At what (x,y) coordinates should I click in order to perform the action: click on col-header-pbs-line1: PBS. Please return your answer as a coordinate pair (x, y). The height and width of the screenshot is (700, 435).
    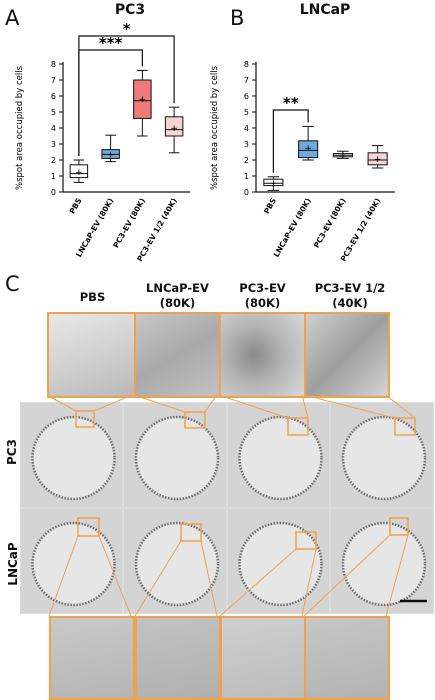
    Looking at the image, I should click on (92, 297).